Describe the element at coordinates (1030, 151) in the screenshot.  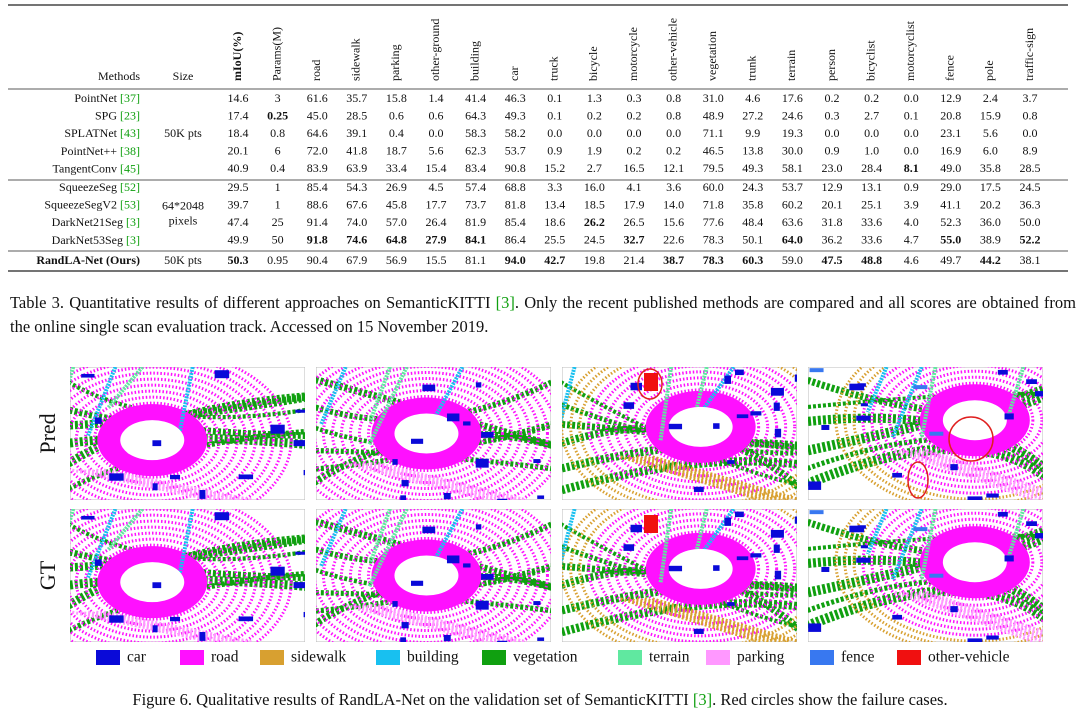
I see `value-cell: 8.9` at that location.